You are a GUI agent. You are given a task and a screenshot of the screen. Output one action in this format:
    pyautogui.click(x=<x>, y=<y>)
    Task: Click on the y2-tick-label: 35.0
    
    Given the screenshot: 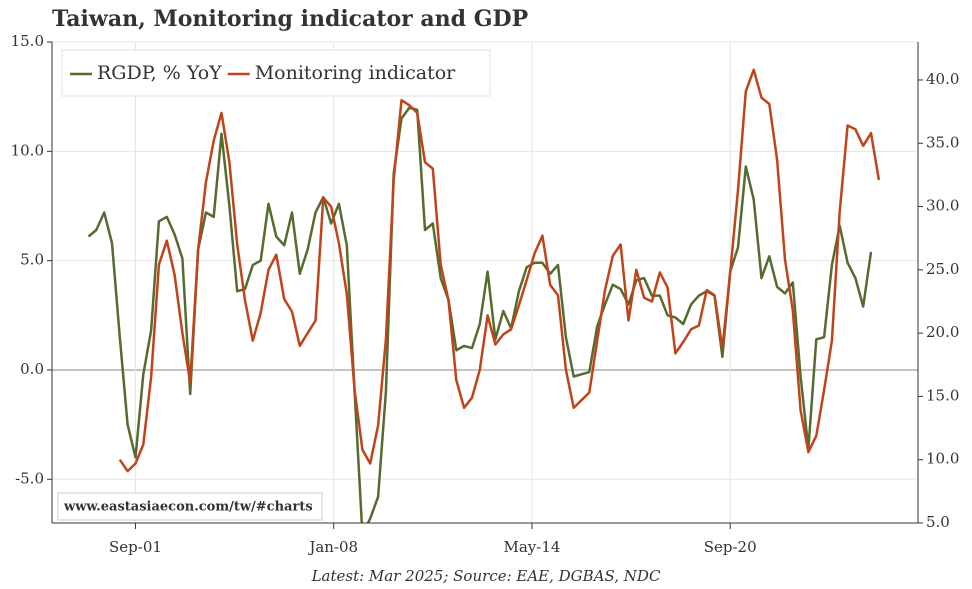 What is the action you would take?
    pyautogui.click(x=942, y=142)
    